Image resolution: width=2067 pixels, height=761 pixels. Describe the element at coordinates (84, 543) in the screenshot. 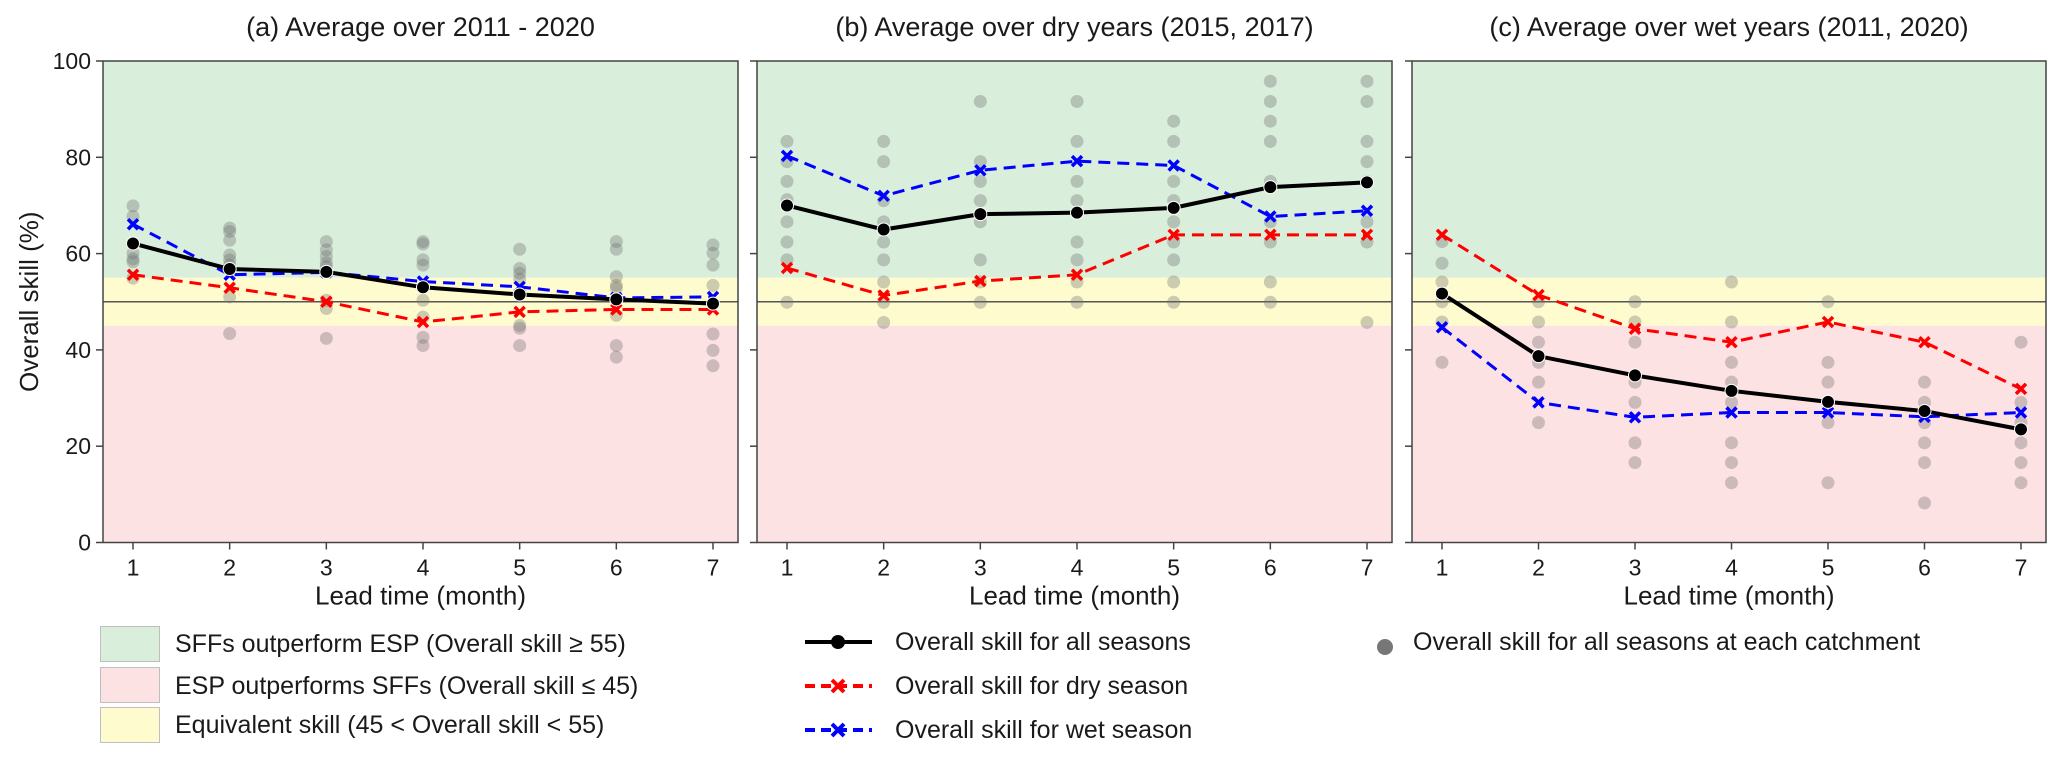

I see `y-tick-label: 0` at that location.